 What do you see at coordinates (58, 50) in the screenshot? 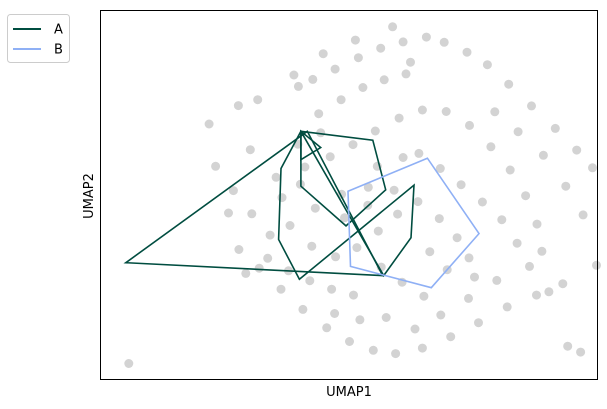
I see `legend-label-b: B` at bounding box center [58, 50].